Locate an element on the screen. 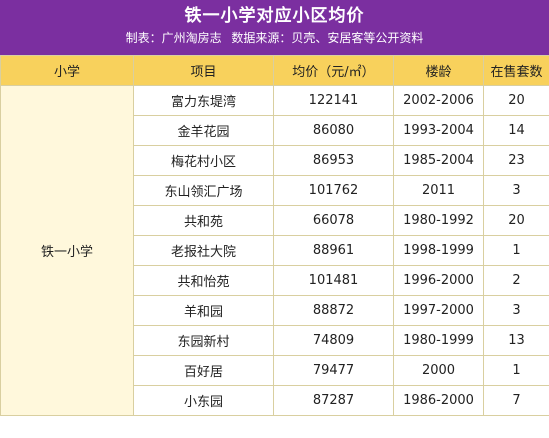  price-cell: 79477 is located at coordinates (333, 370).